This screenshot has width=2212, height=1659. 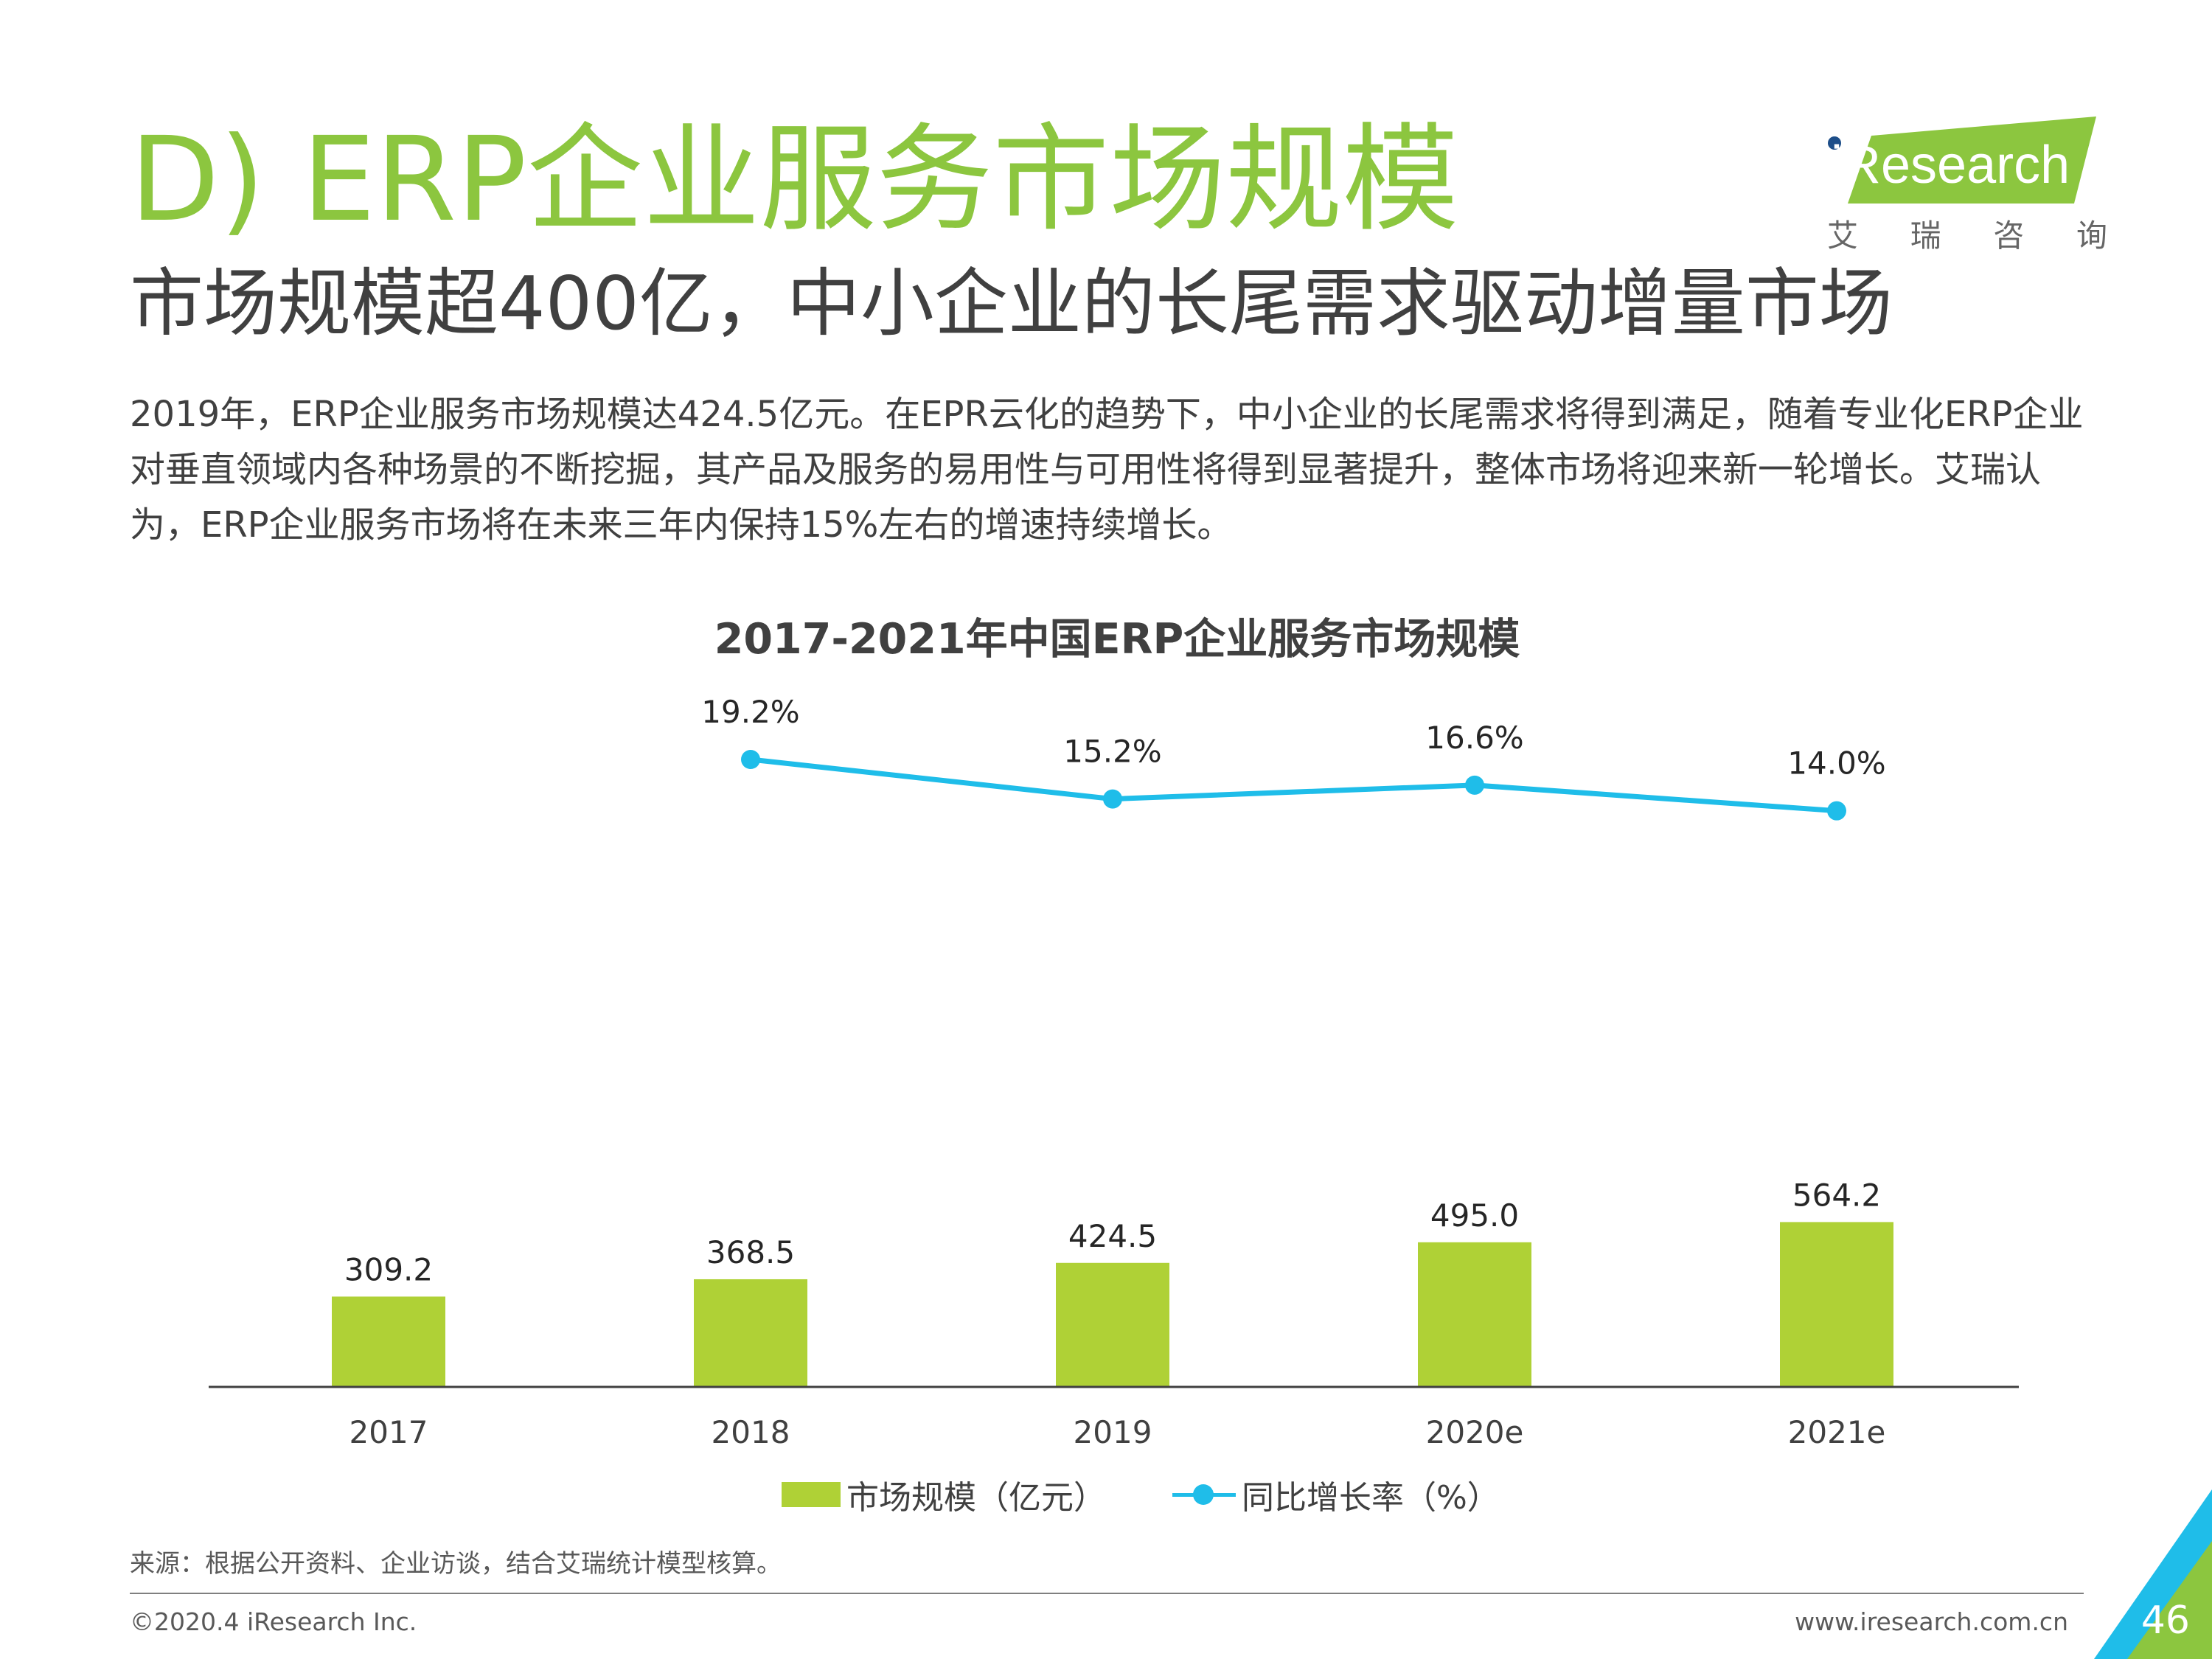 I want to click on bar-2018, so click(x=750, y=1333).